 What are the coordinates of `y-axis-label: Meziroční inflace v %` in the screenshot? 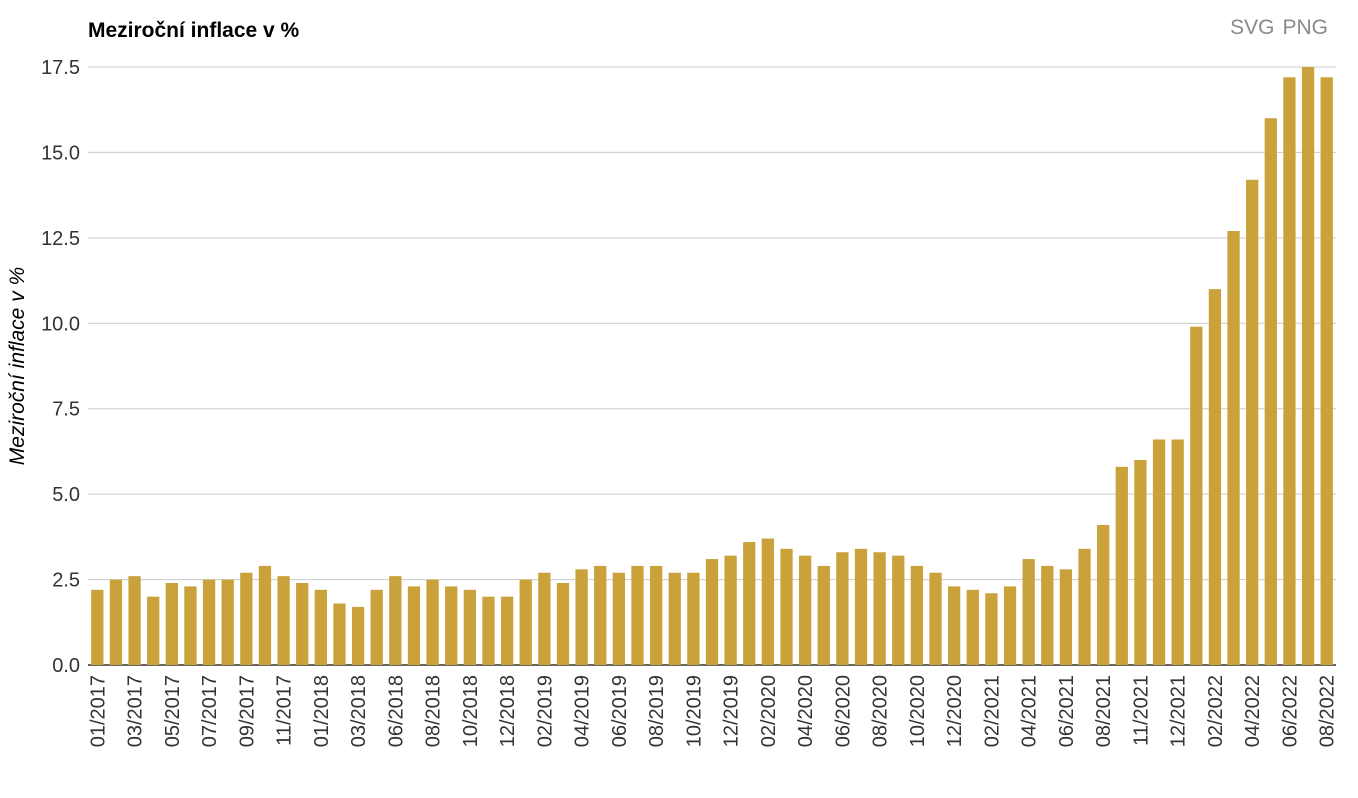 It's located at (17, 366).